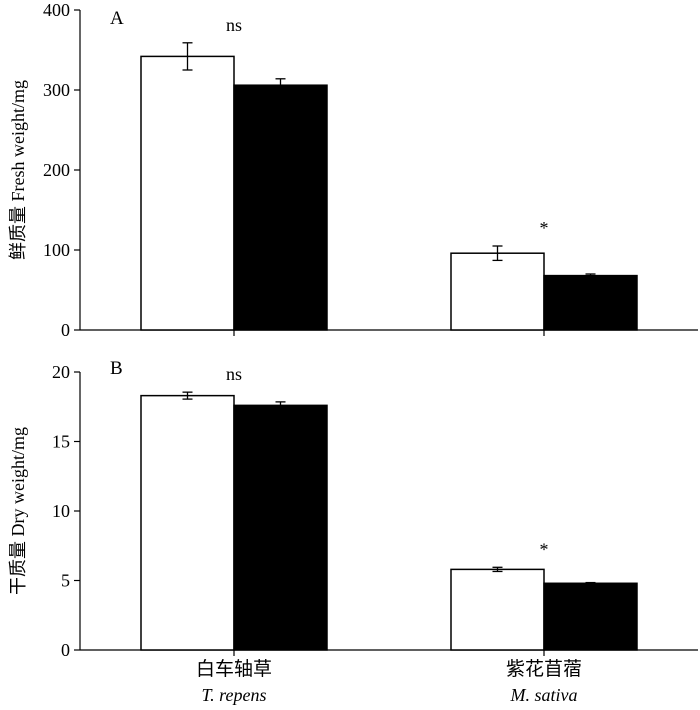  Describe the element at coordinates (18, 511) in the screenshot. I see `panel-b-y-axis-title: 干质量 Dry weight/mg` at that location.